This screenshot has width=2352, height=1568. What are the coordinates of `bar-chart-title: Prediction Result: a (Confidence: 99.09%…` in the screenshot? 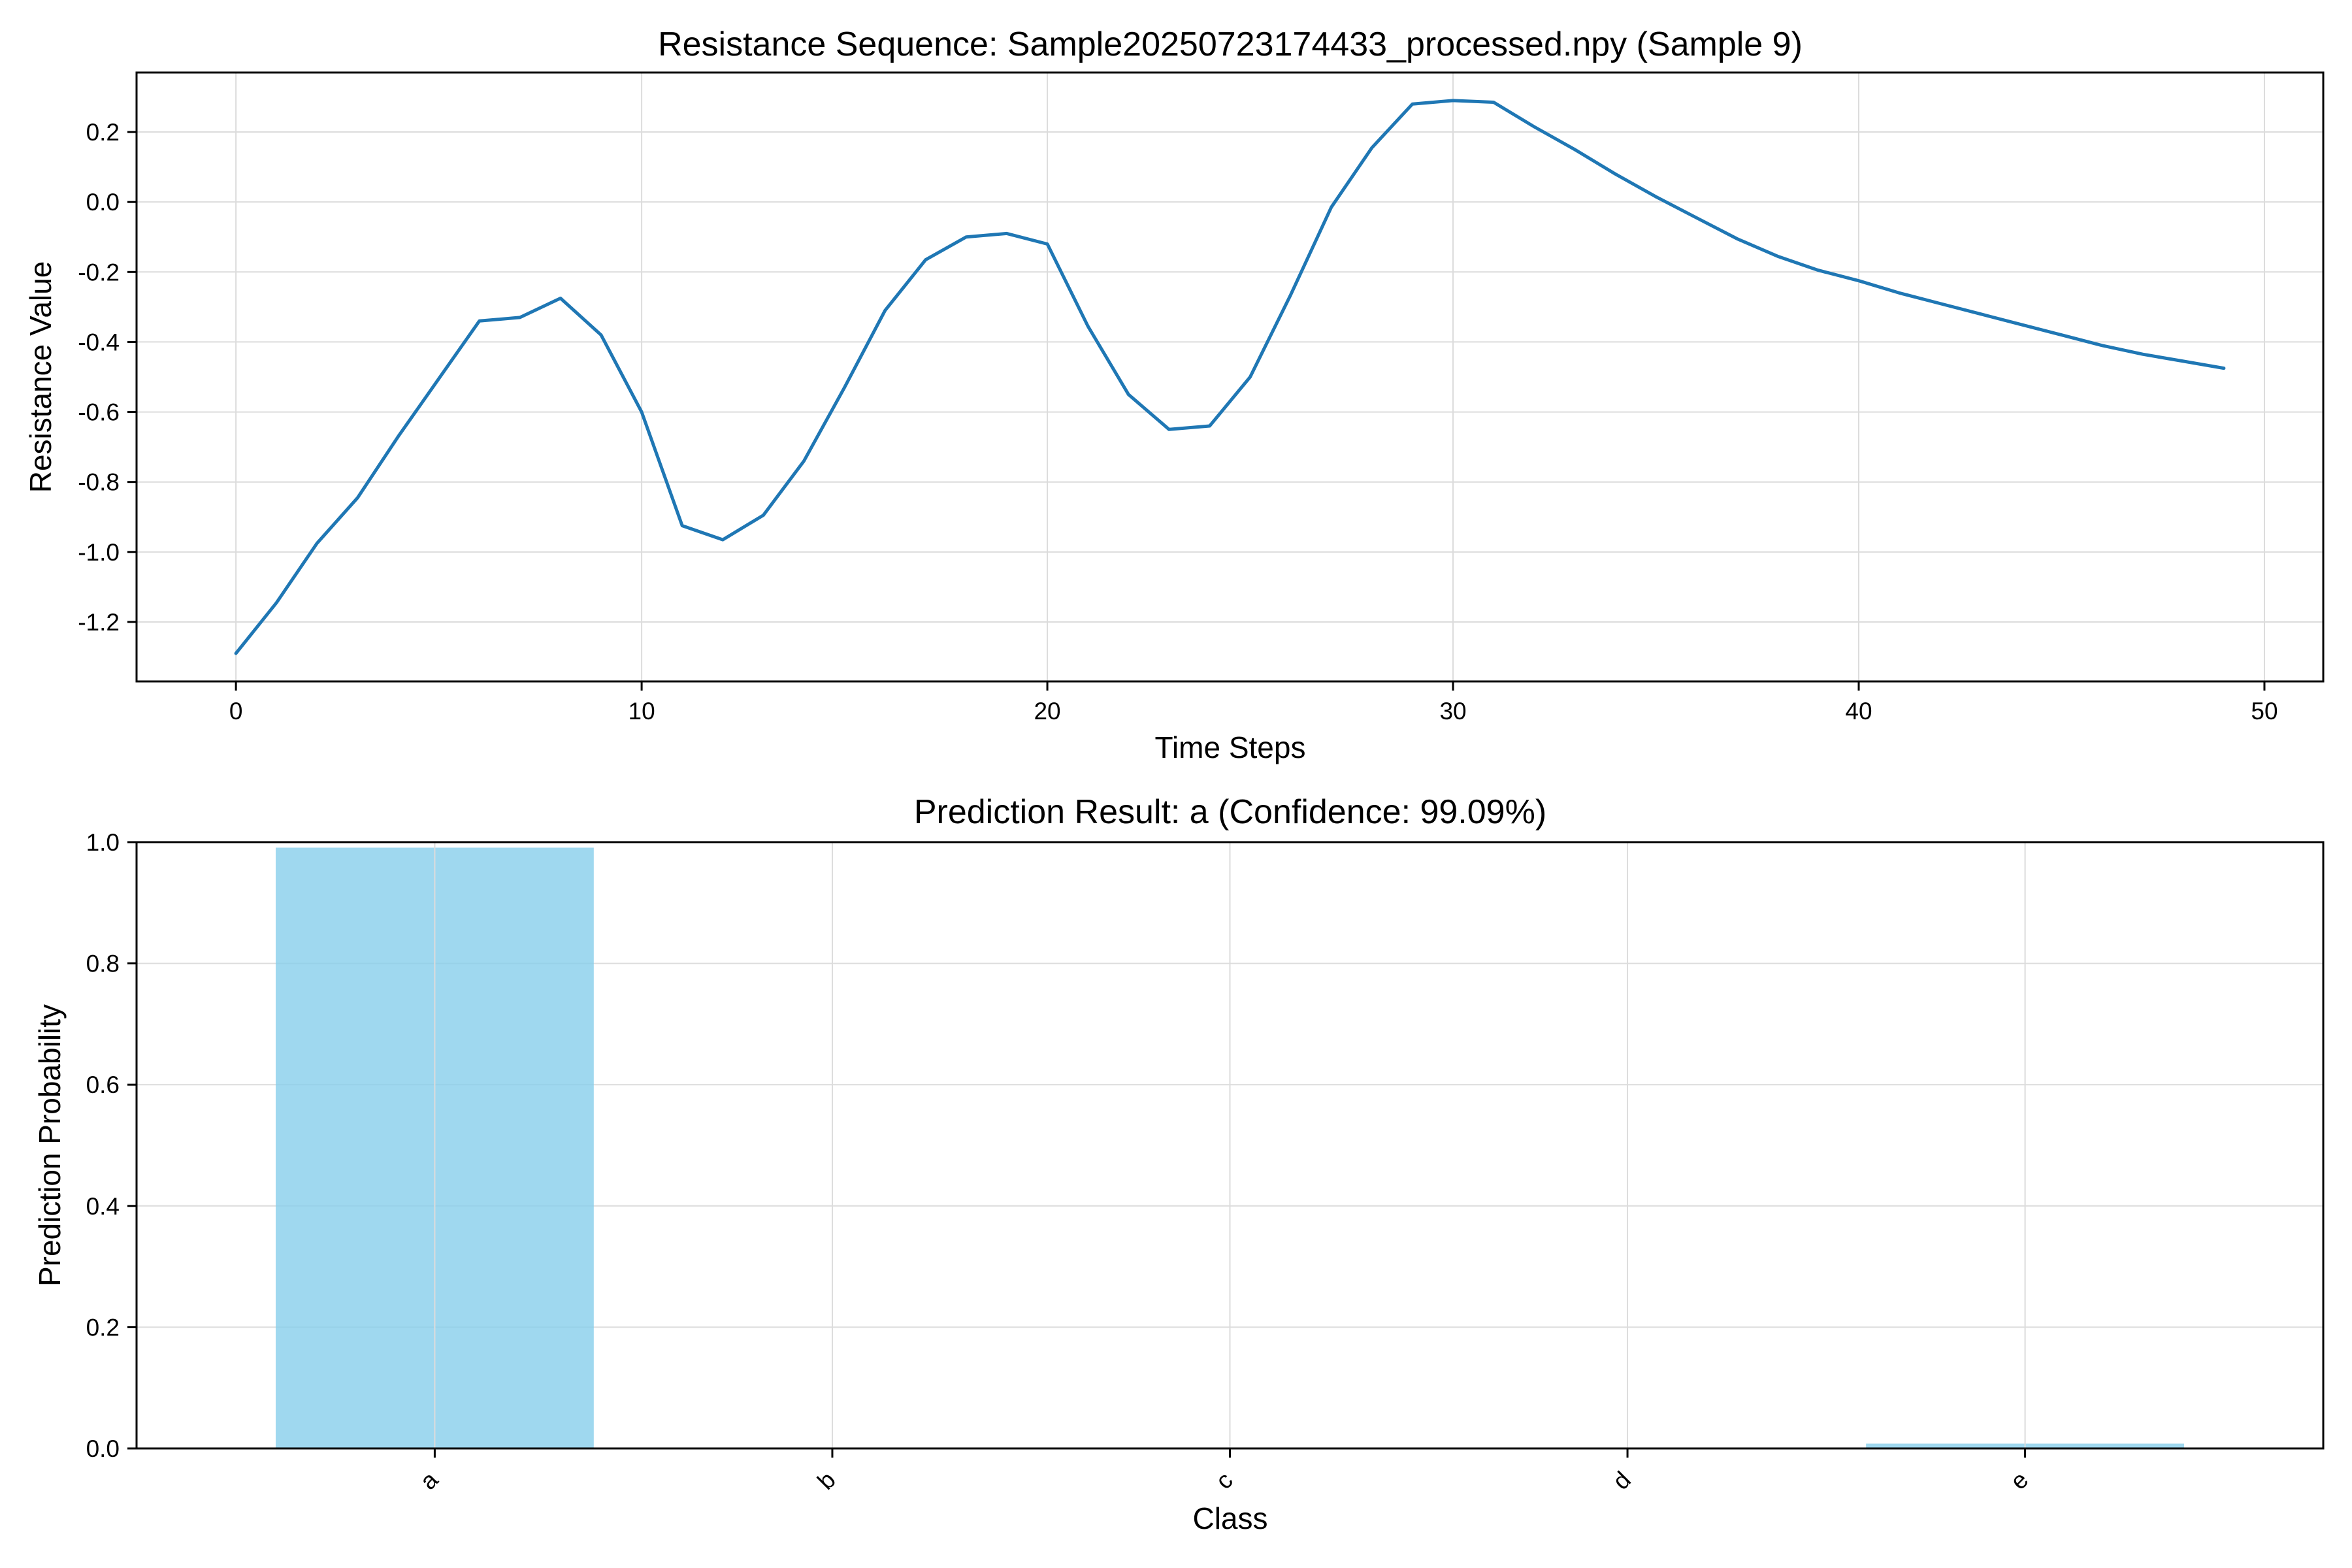 It's located at (1230, 812).